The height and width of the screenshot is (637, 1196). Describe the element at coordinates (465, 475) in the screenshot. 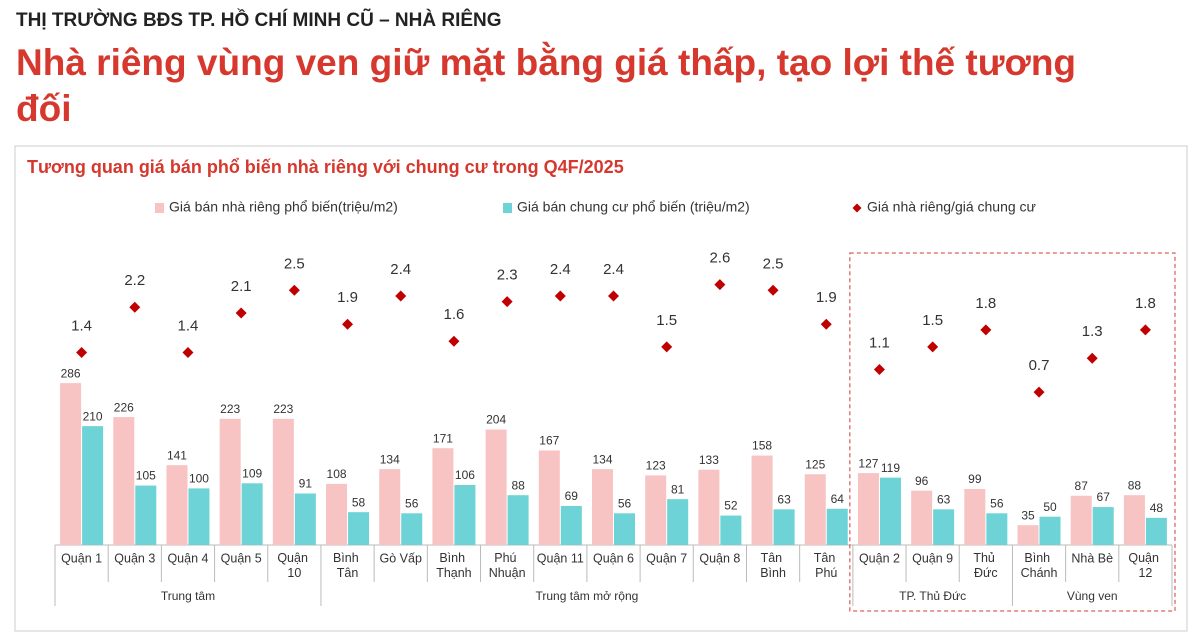

I see `bar-value-label: 106` at that location.